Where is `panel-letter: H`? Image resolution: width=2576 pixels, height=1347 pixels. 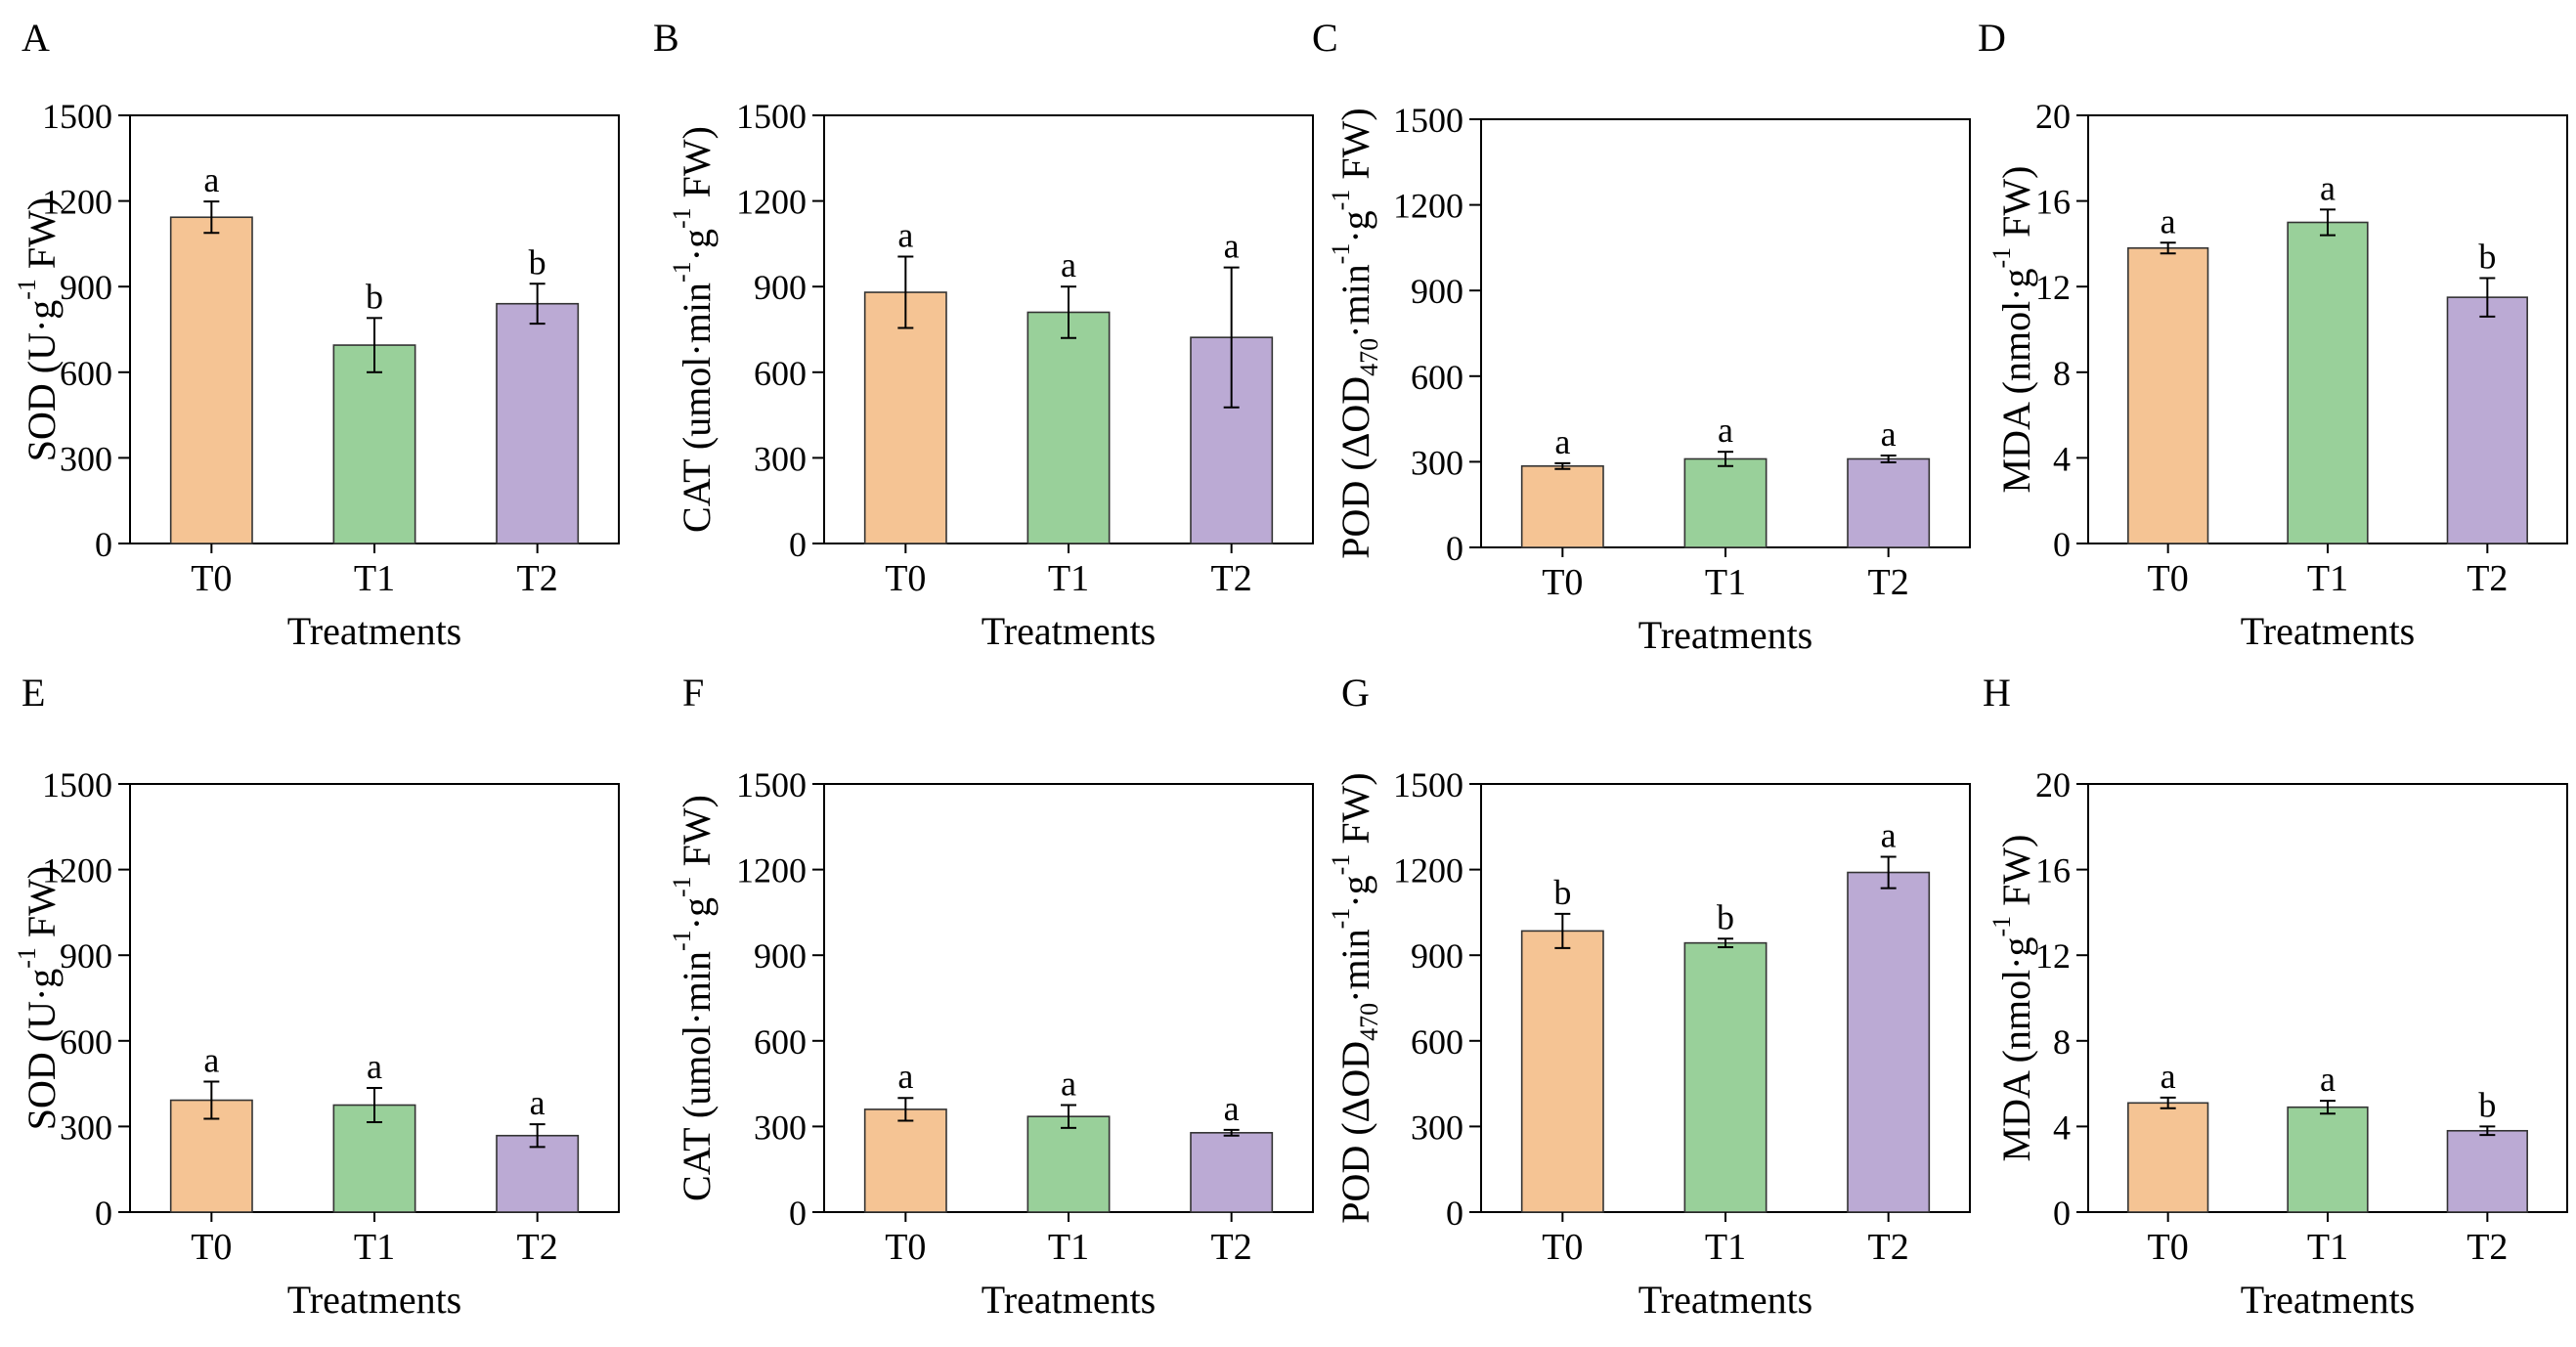 panel-letter: H is located at coordinates (1997, 693).